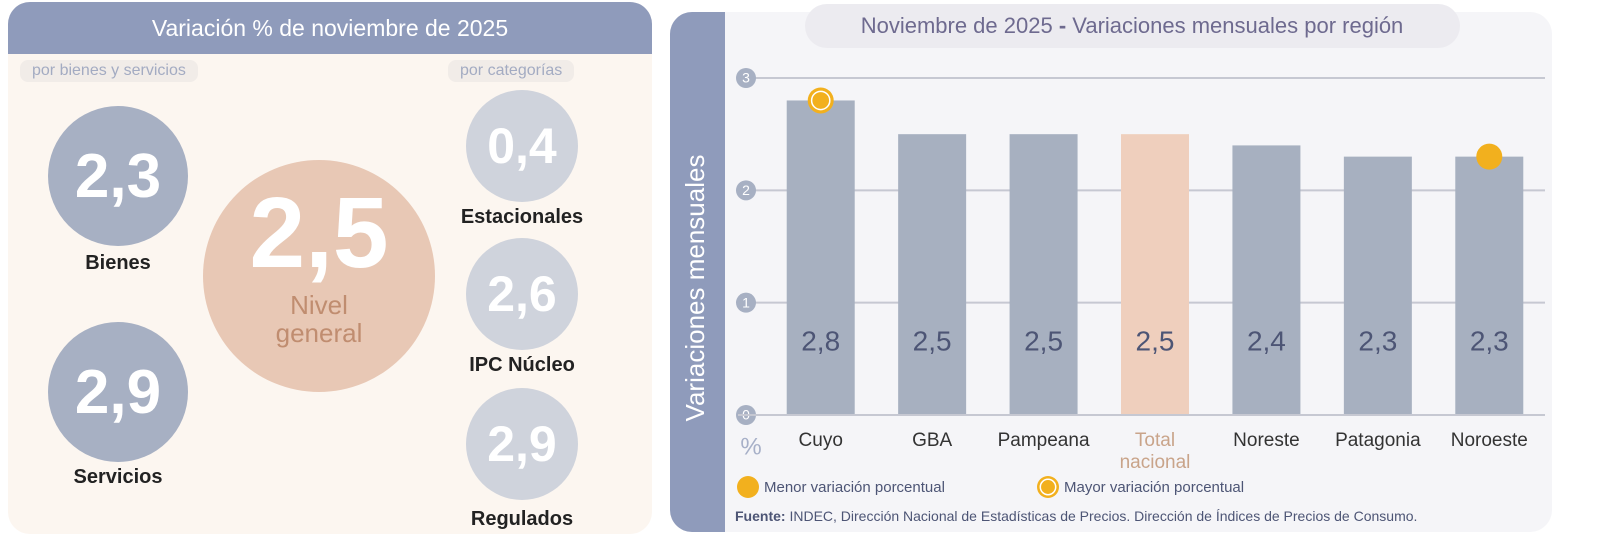  I want to click on y-tick-label: 1, so click(746, 302).